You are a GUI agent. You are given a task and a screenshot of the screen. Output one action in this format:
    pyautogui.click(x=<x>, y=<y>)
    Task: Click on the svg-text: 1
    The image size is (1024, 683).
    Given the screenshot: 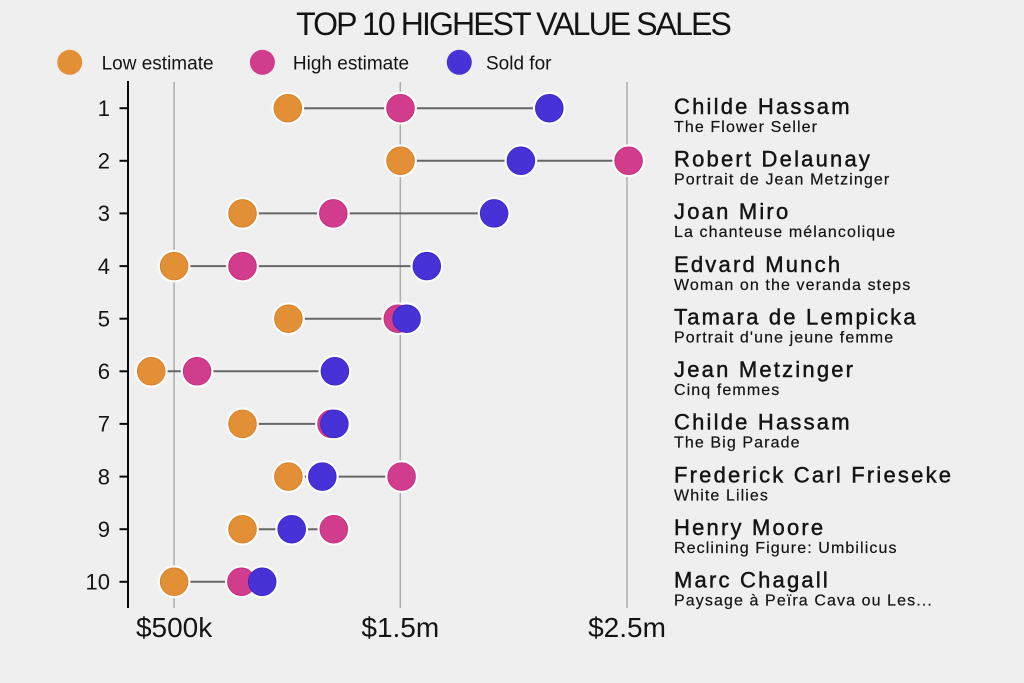 What is the action you would take?
    pyautogui.click(x=104, y=108)
    